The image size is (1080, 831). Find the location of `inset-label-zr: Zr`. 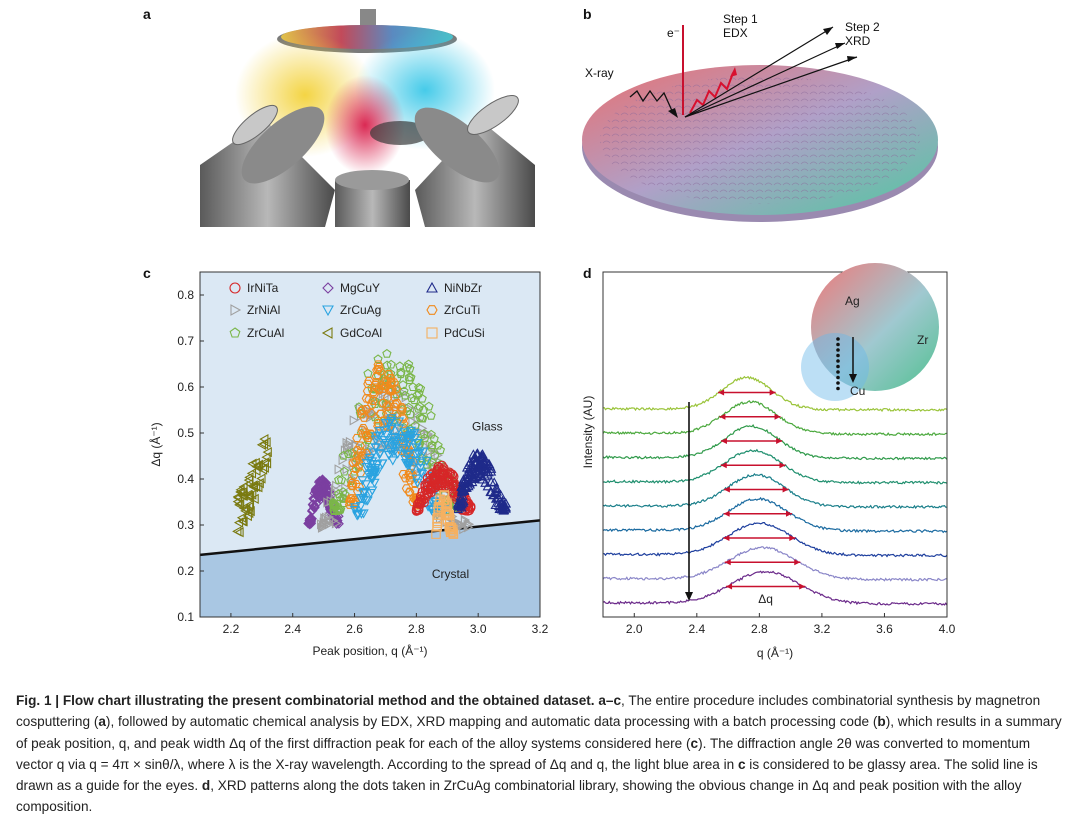

inset-label-zr: Zr is located at coordinates (922, 340).